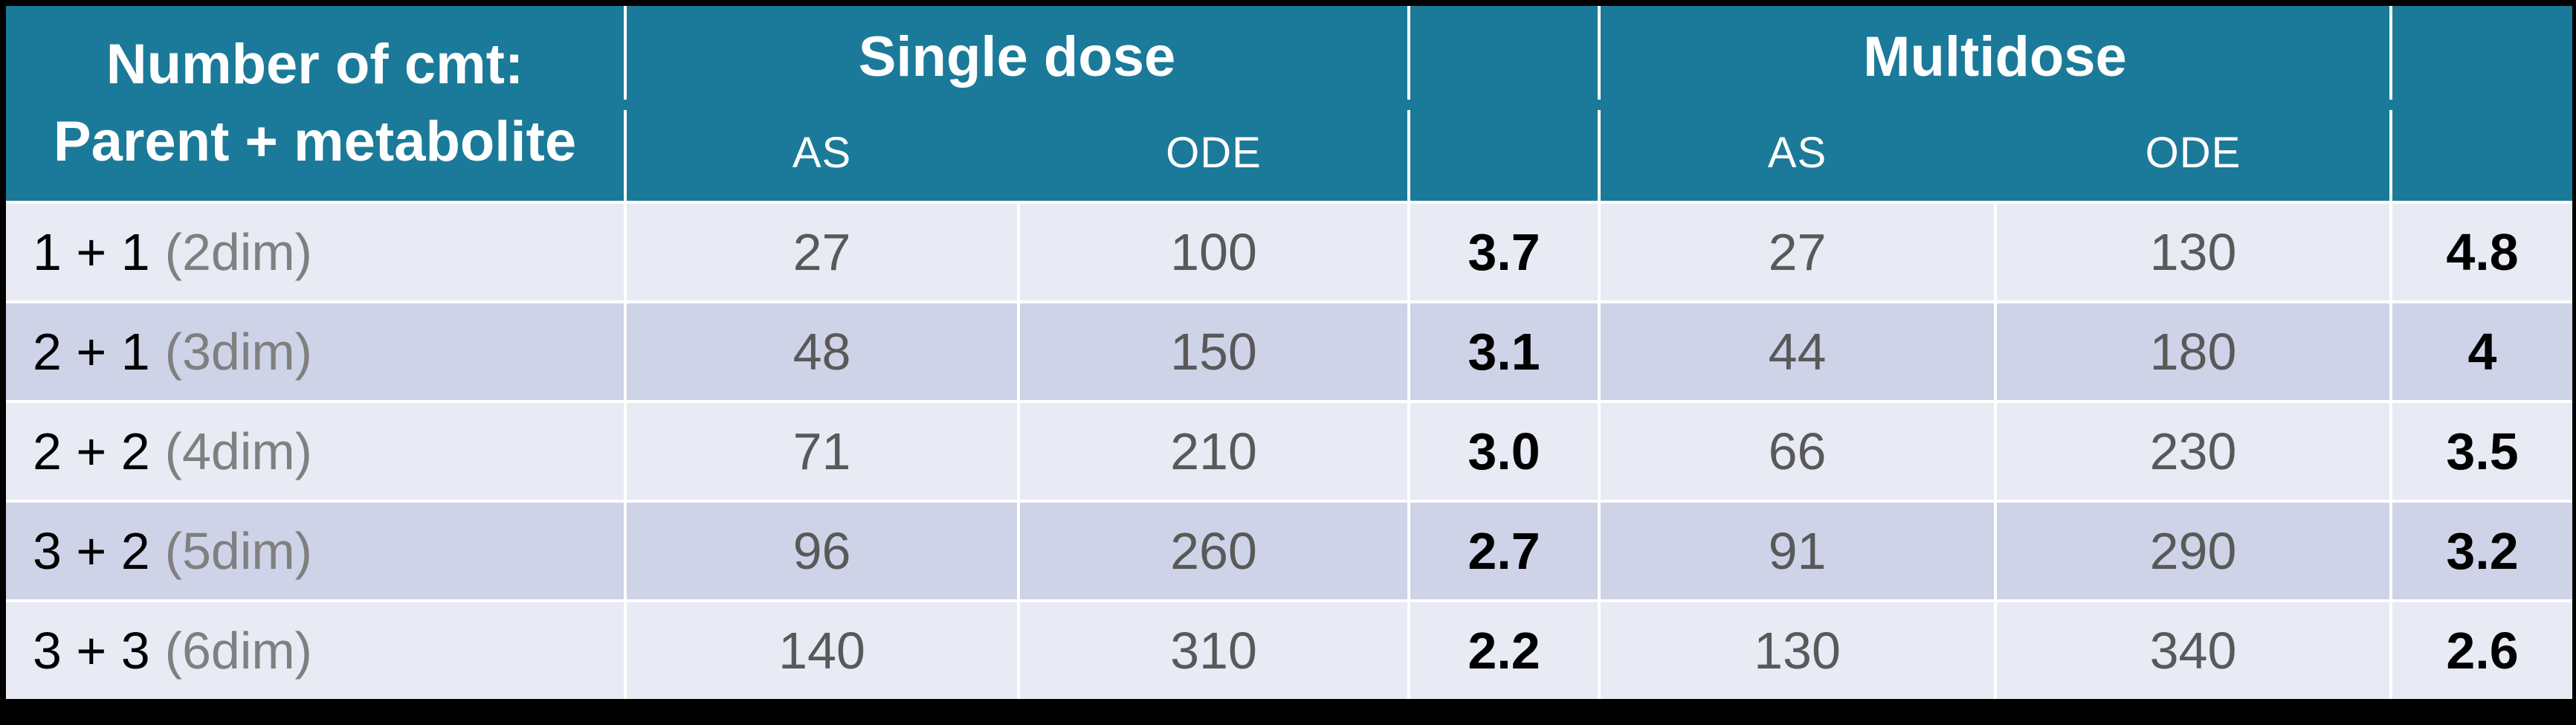 This screenshot has width=2576, height=725. Describe the element at coordinates (822, 252) in the screenshot. I see `single-as-cell: 27` at that location.